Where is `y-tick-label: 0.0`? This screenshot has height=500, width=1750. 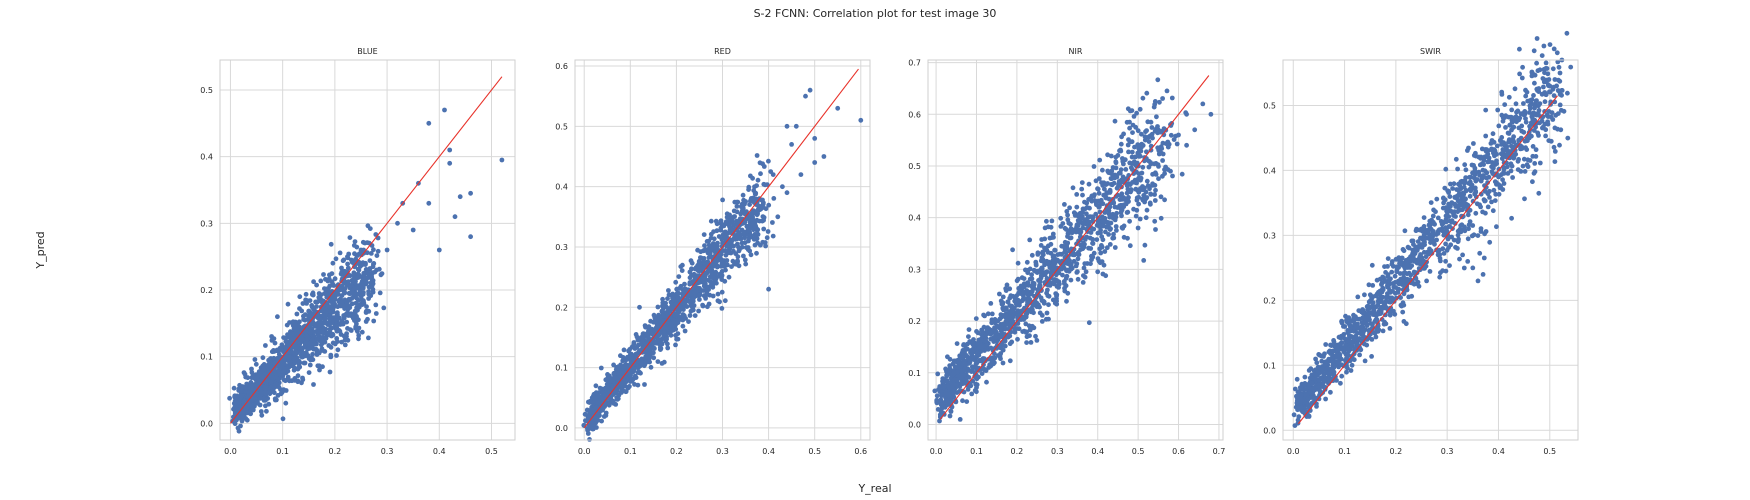 y-tick-label: 0.0 is located at coordinates (914, 424).